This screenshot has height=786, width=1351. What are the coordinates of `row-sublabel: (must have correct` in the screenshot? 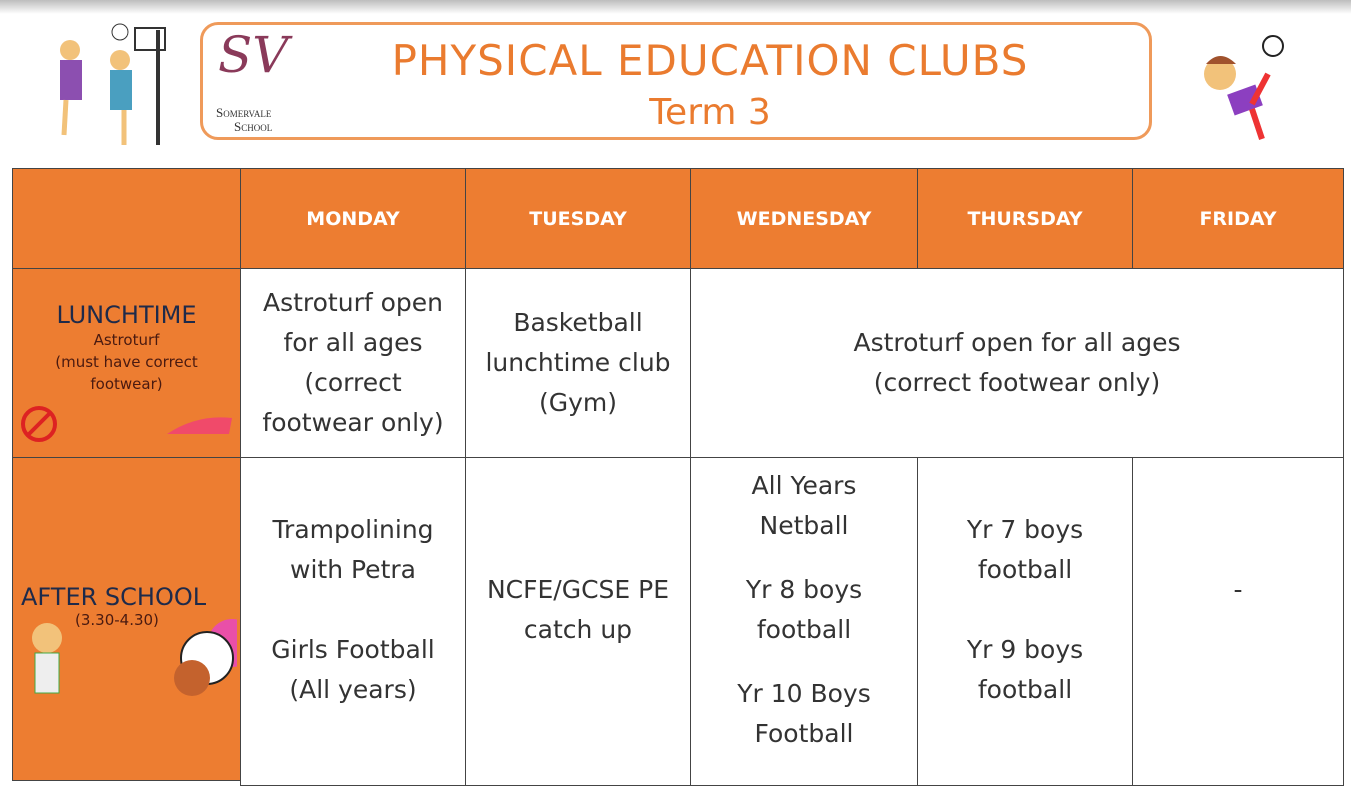 It's located at (126, 362).